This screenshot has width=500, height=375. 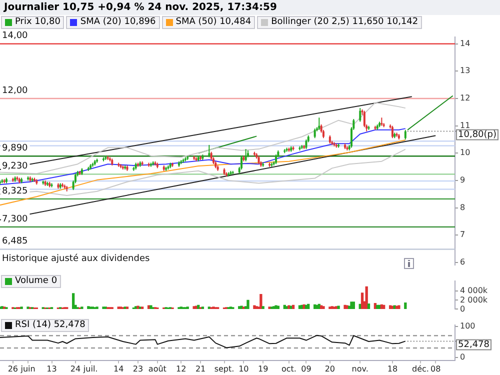 I want to click on y-tick-label: 6, so click(x=463, y=262).